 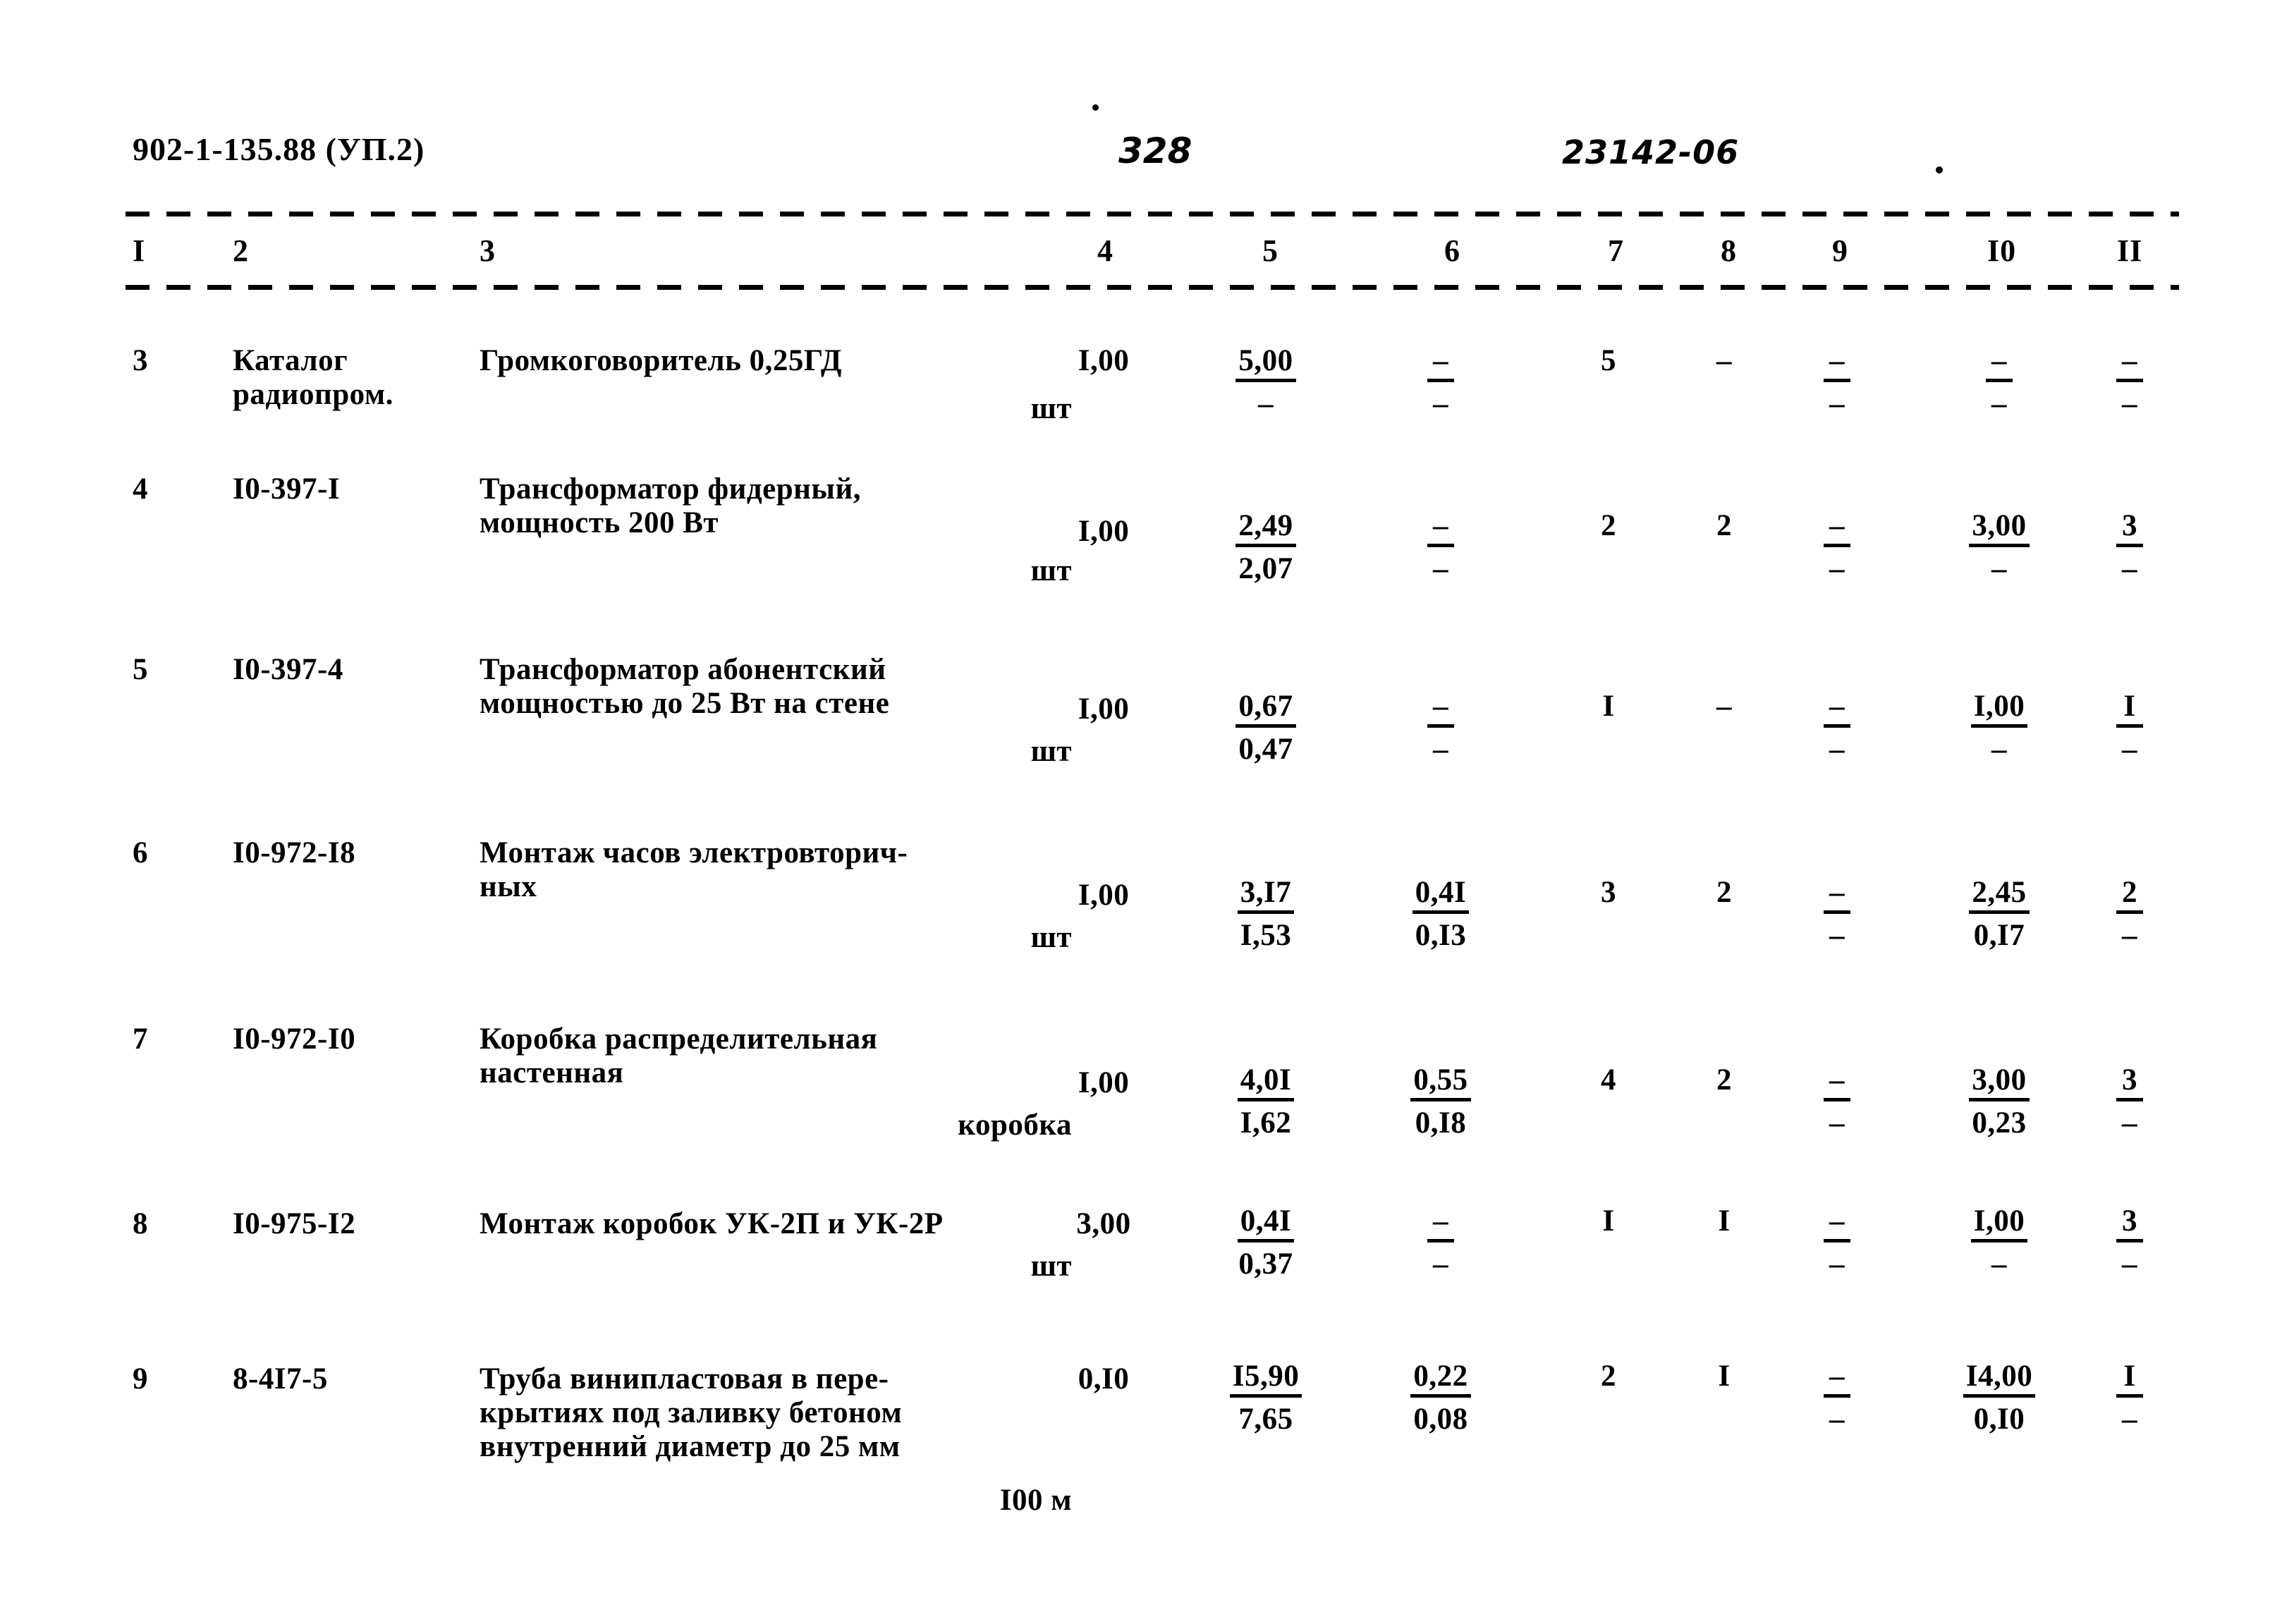 What do you see at coordinates (1266, 1123) in the screenshot?
I see `cell-col5-bottom: I,62` at bounding box center [1266, 1123].